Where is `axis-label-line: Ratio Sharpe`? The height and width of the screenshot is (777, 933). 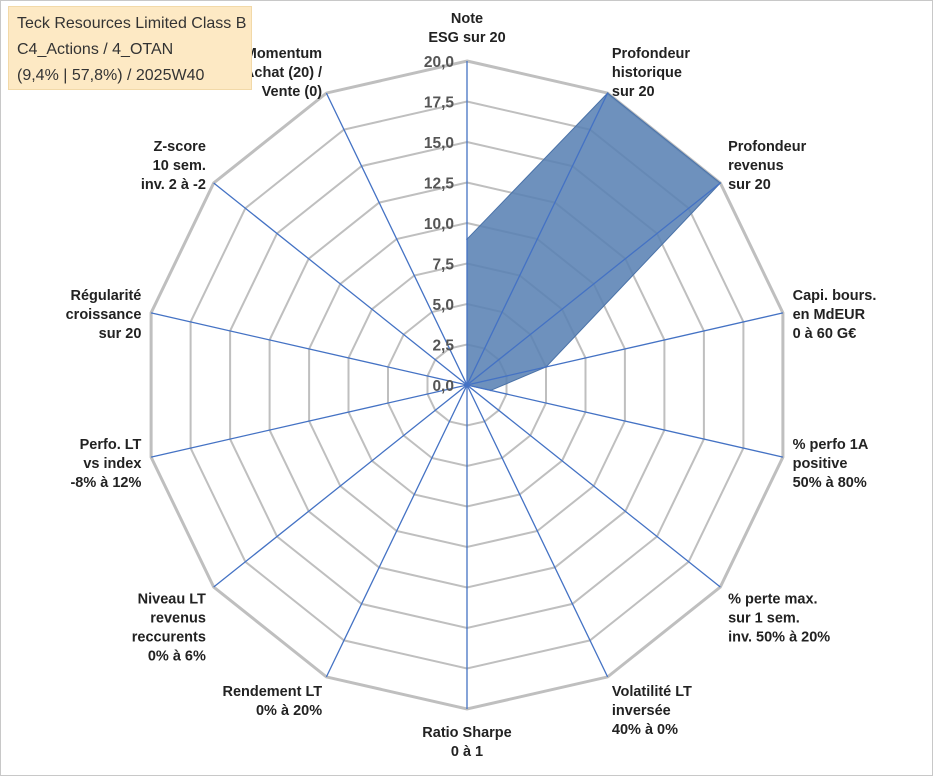
axis-label-line: Ratio Sharpe is located at coordinates (466, 733).